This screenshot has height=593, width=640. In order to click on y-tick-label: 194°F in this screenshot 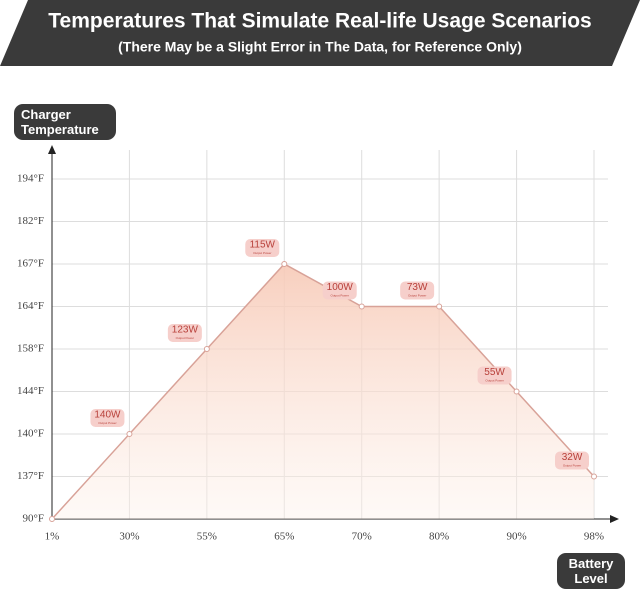, I will do `click(30, 179)`.